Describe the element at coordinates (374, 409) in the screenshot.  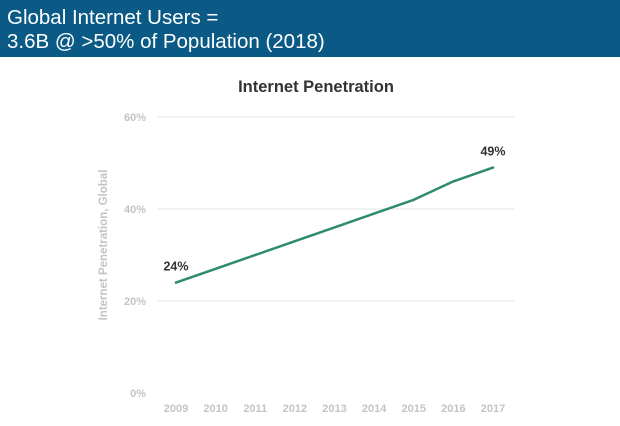
I see `x-tick-label: 2014` at that location.